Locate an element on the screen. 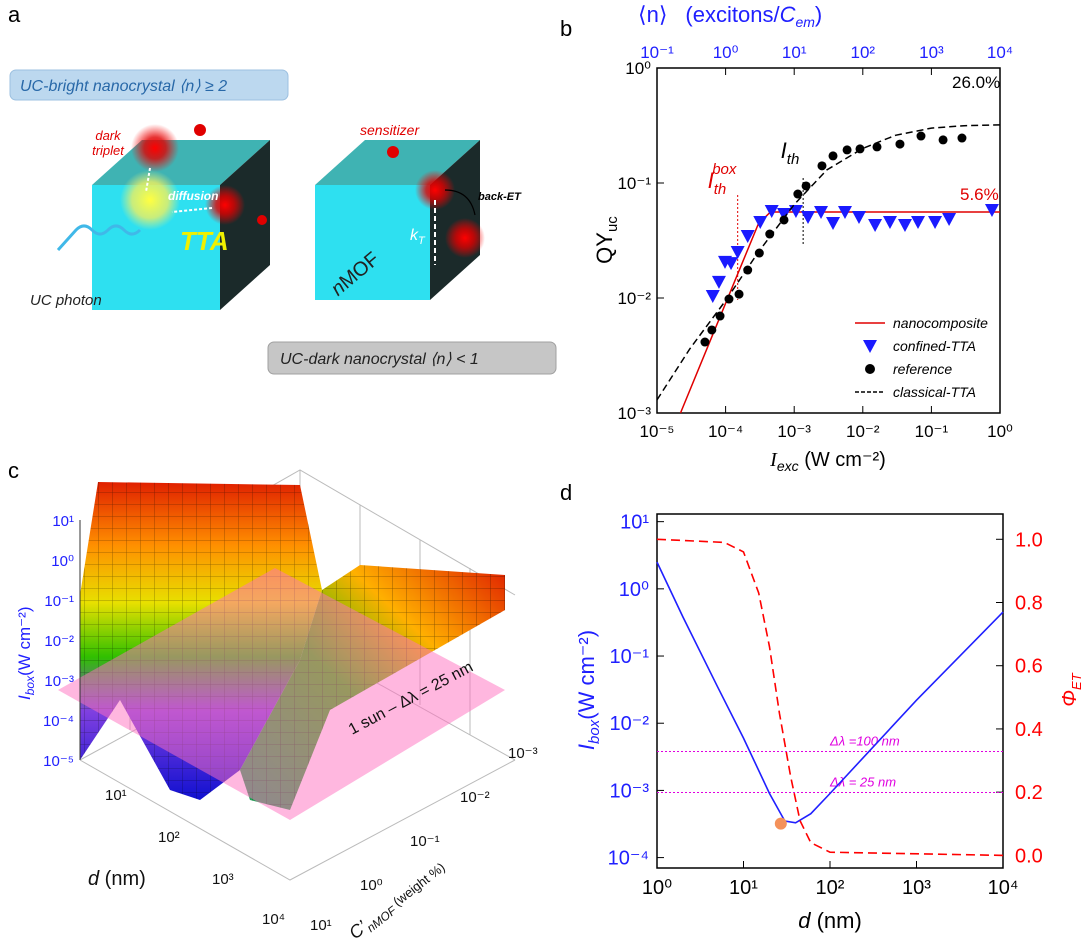  z-label: Ibox(W cm⁻²) is located at coordinates (26, 653).